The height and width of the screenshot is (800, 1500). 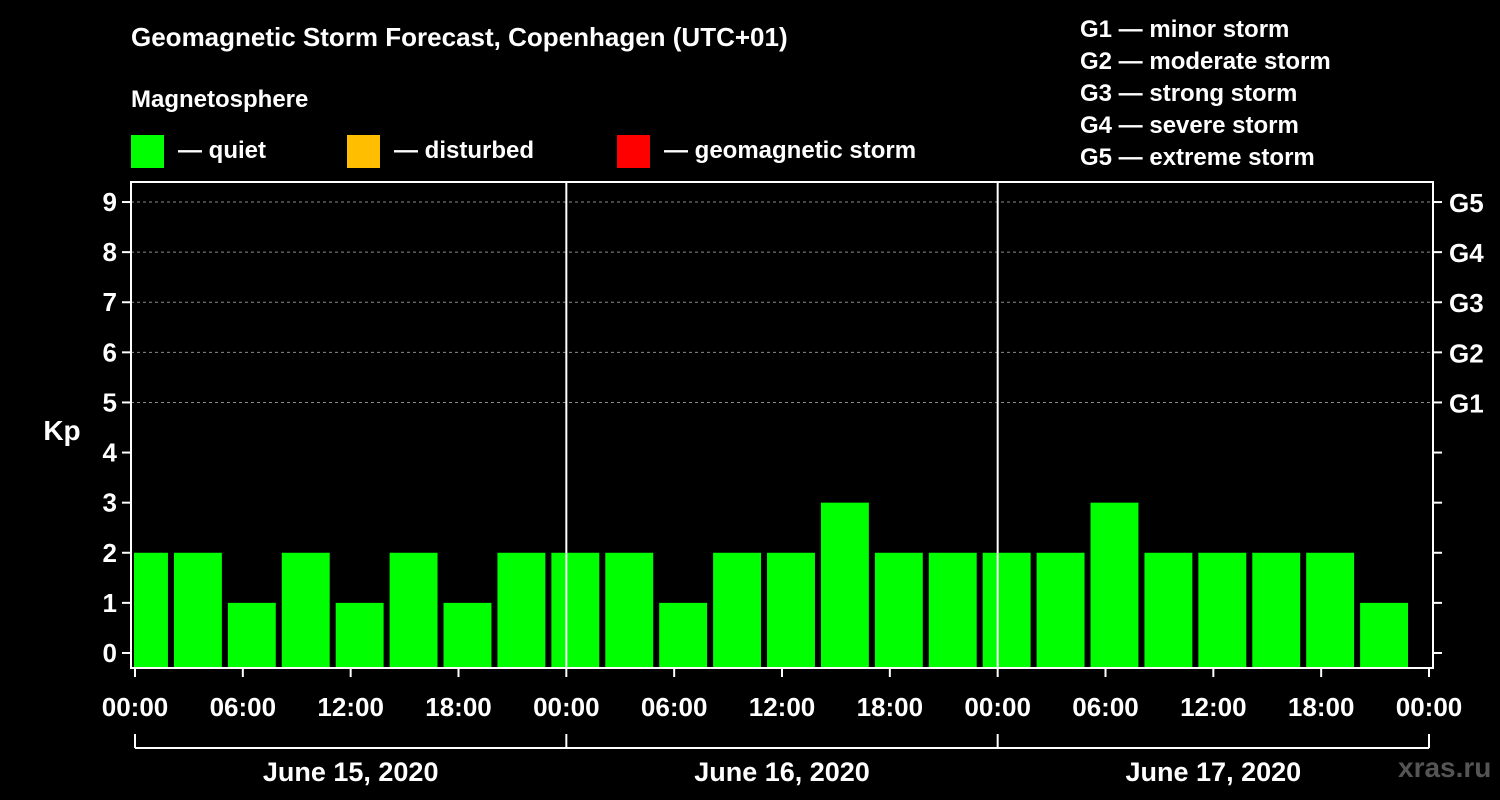 I want to click on g-level-label-g4: G4, so click(x=1466, y=253).